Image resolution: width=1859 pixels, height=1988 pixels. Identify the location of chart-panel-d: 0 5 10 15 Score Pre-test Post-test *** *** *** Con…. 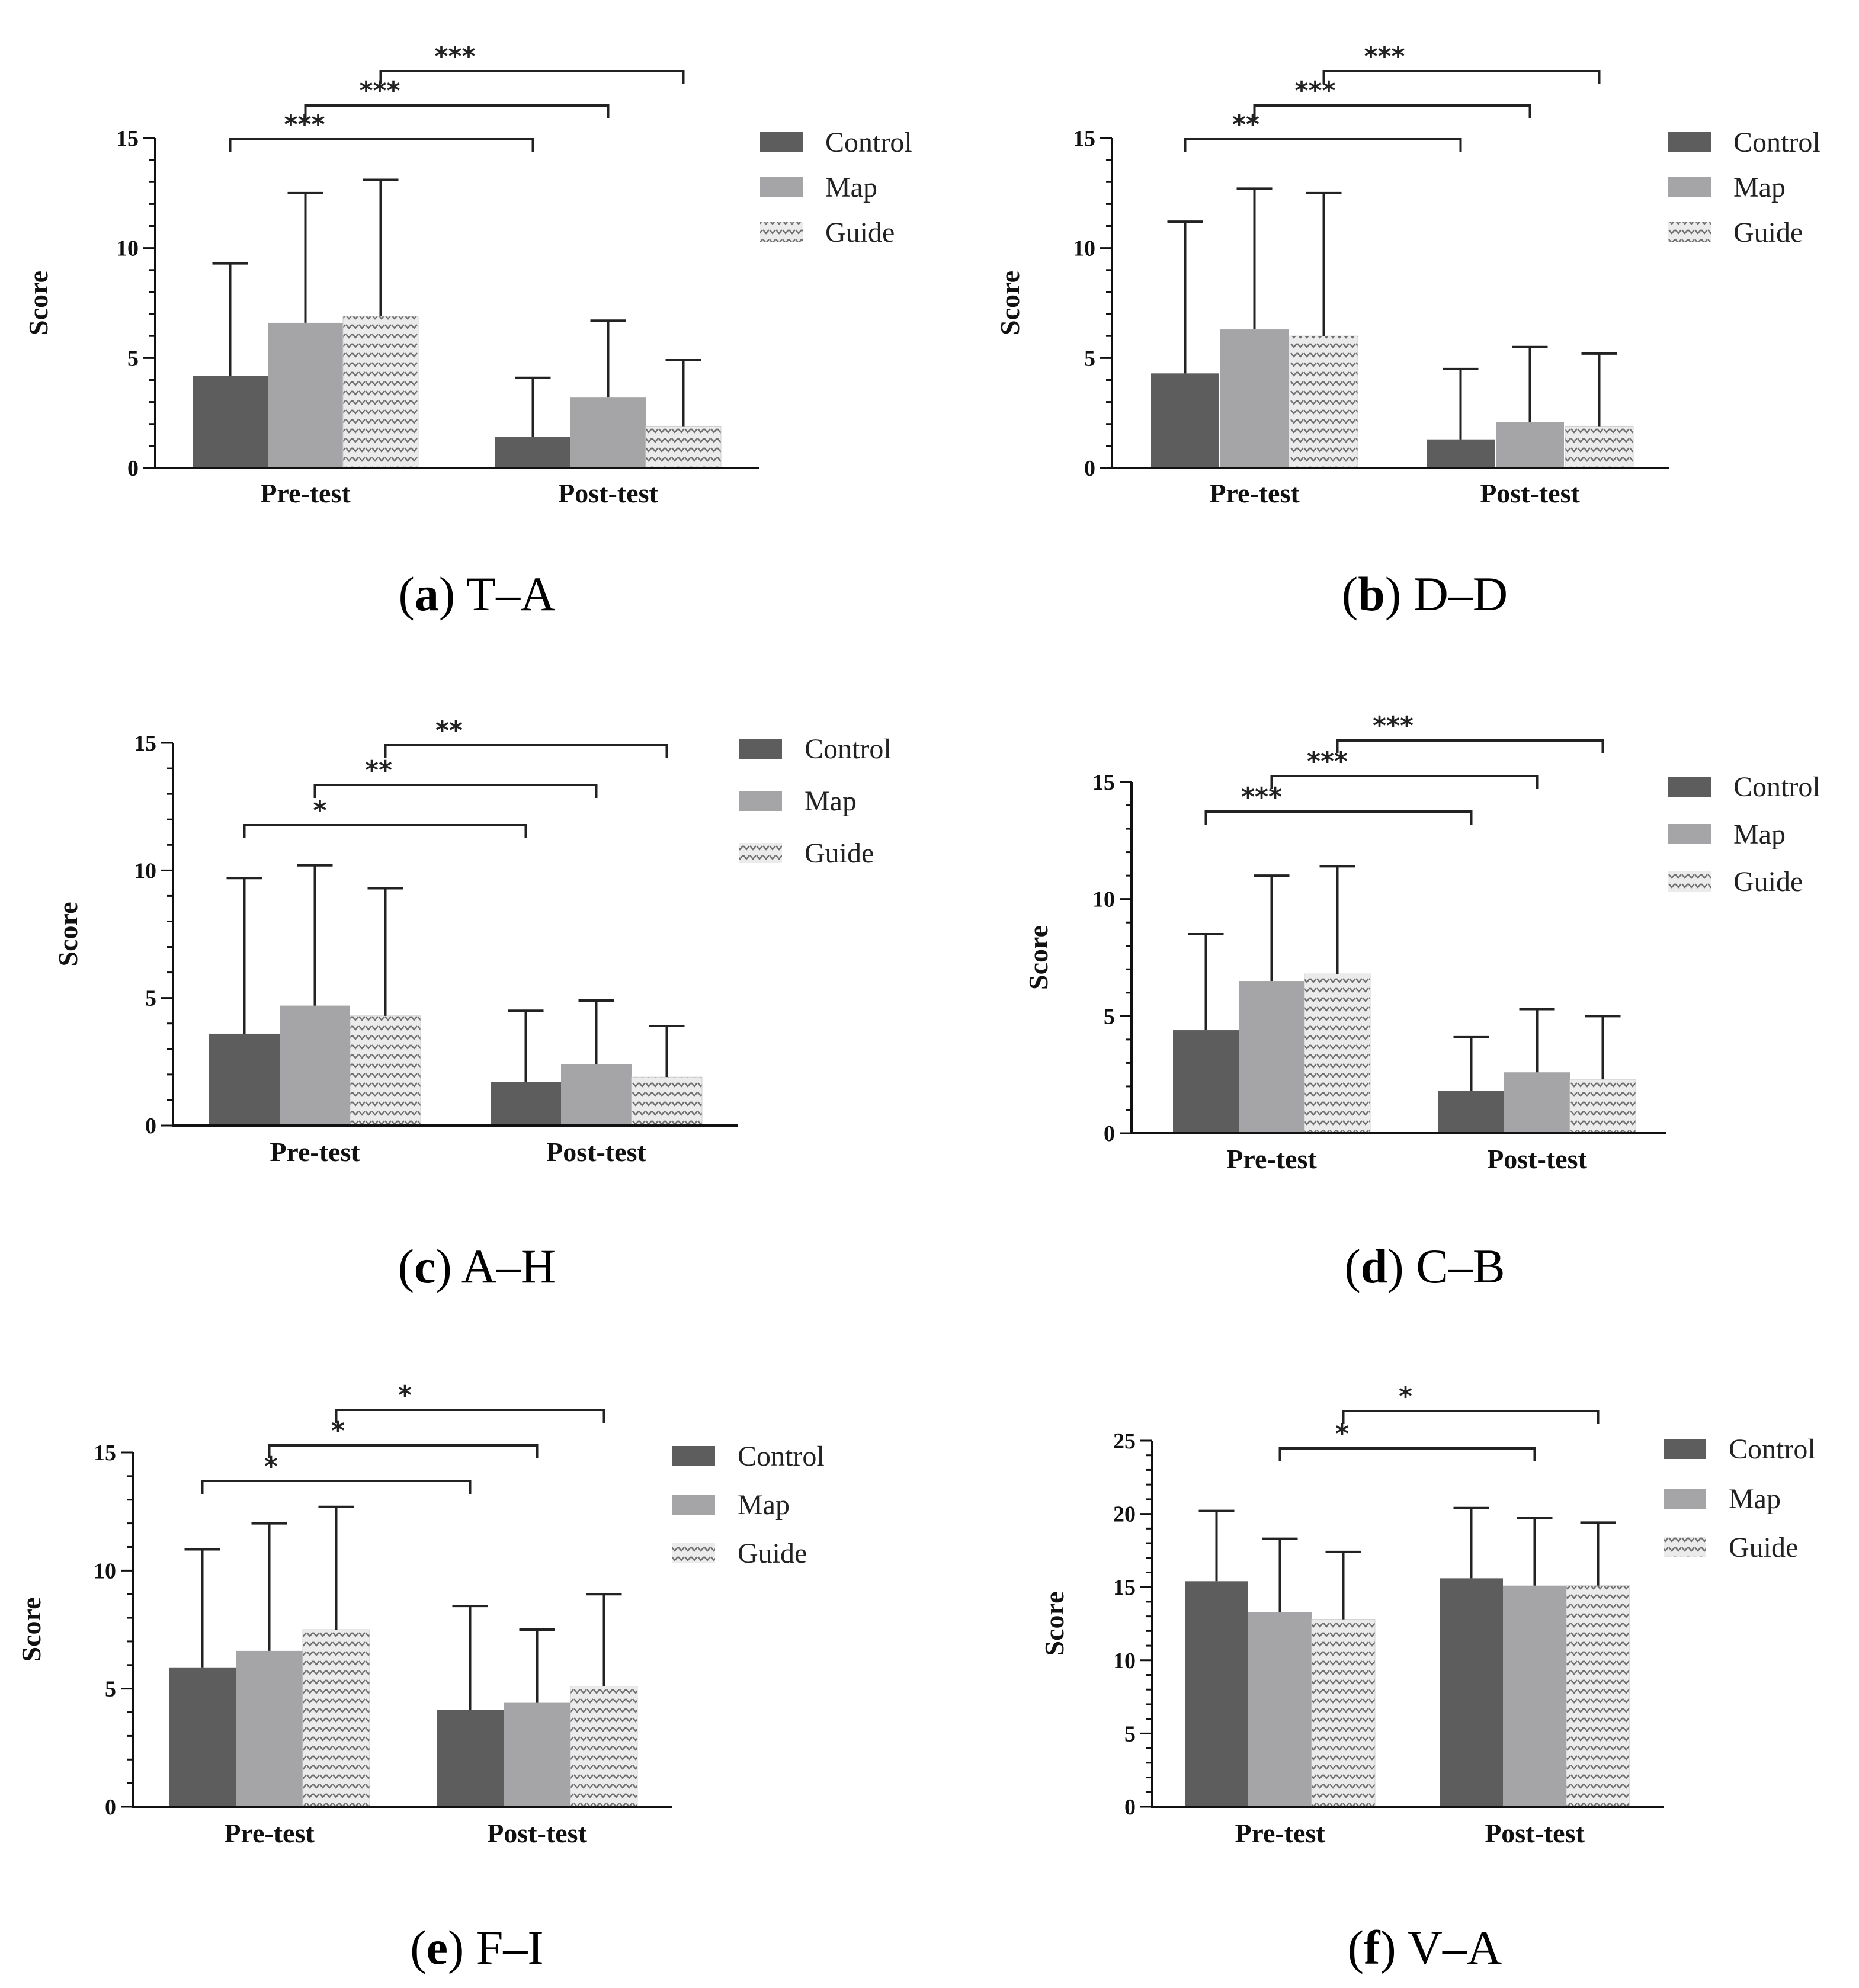
(1421, 1002).